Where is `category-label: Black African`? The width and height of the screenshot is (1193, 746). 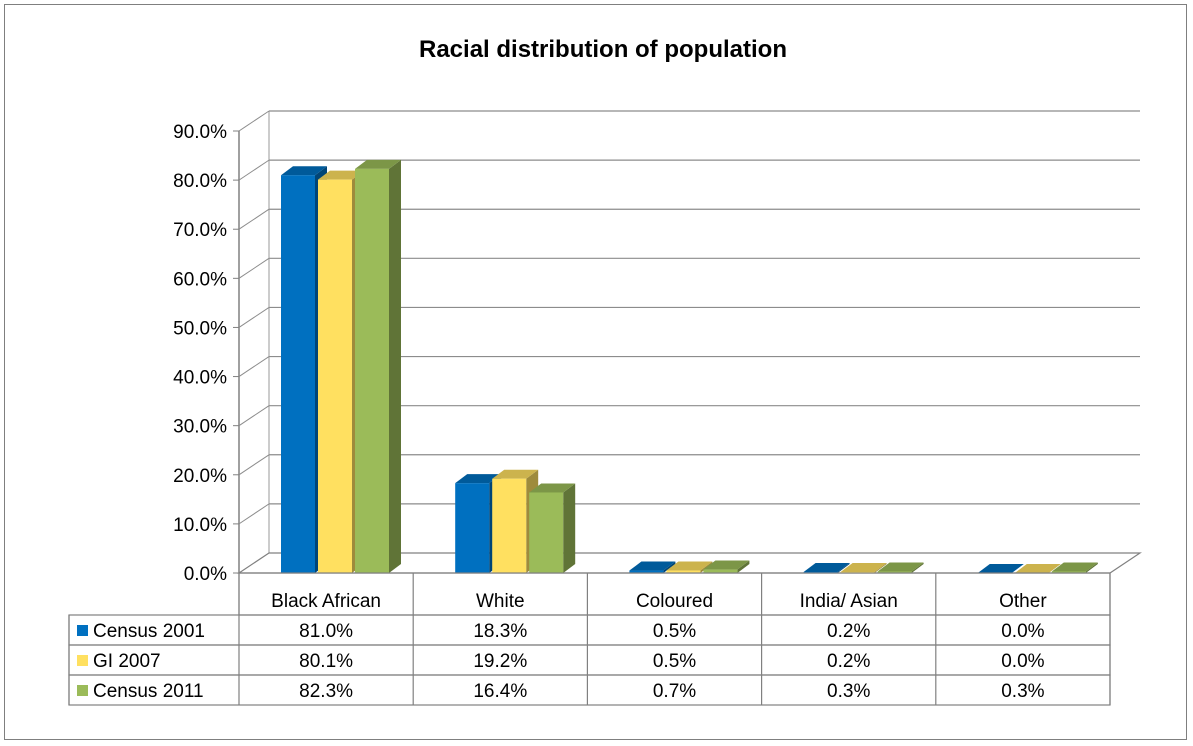
category-label: Black African is located at coordinates (326, 601).